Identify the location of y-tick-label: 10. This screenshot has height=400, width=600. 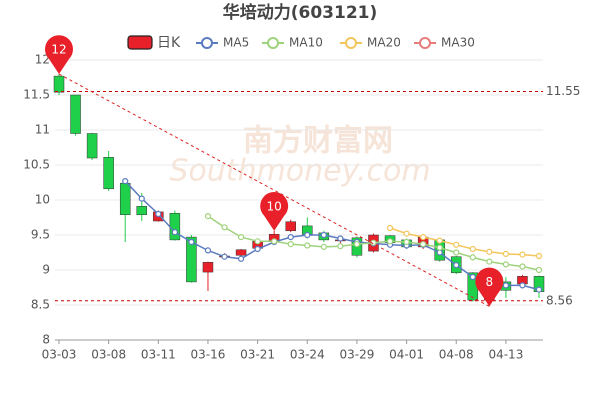
(42, 200).